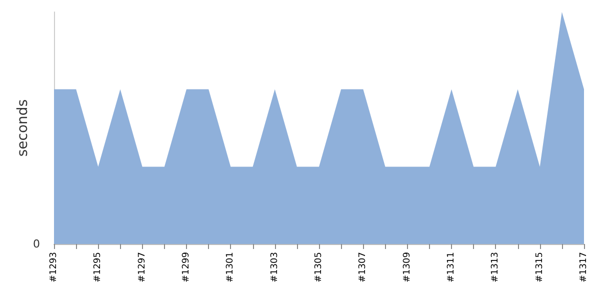  I want to click on x-tick-label: #1305, so click(319, 267).